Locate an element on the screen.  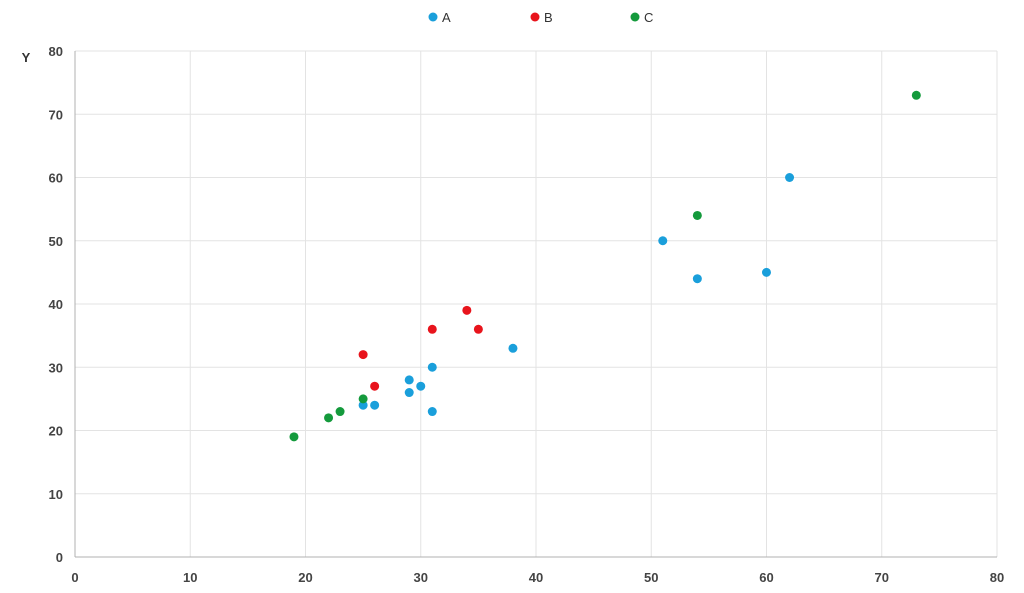
x-tick-label: 20 is located at coordinates (305, 577).